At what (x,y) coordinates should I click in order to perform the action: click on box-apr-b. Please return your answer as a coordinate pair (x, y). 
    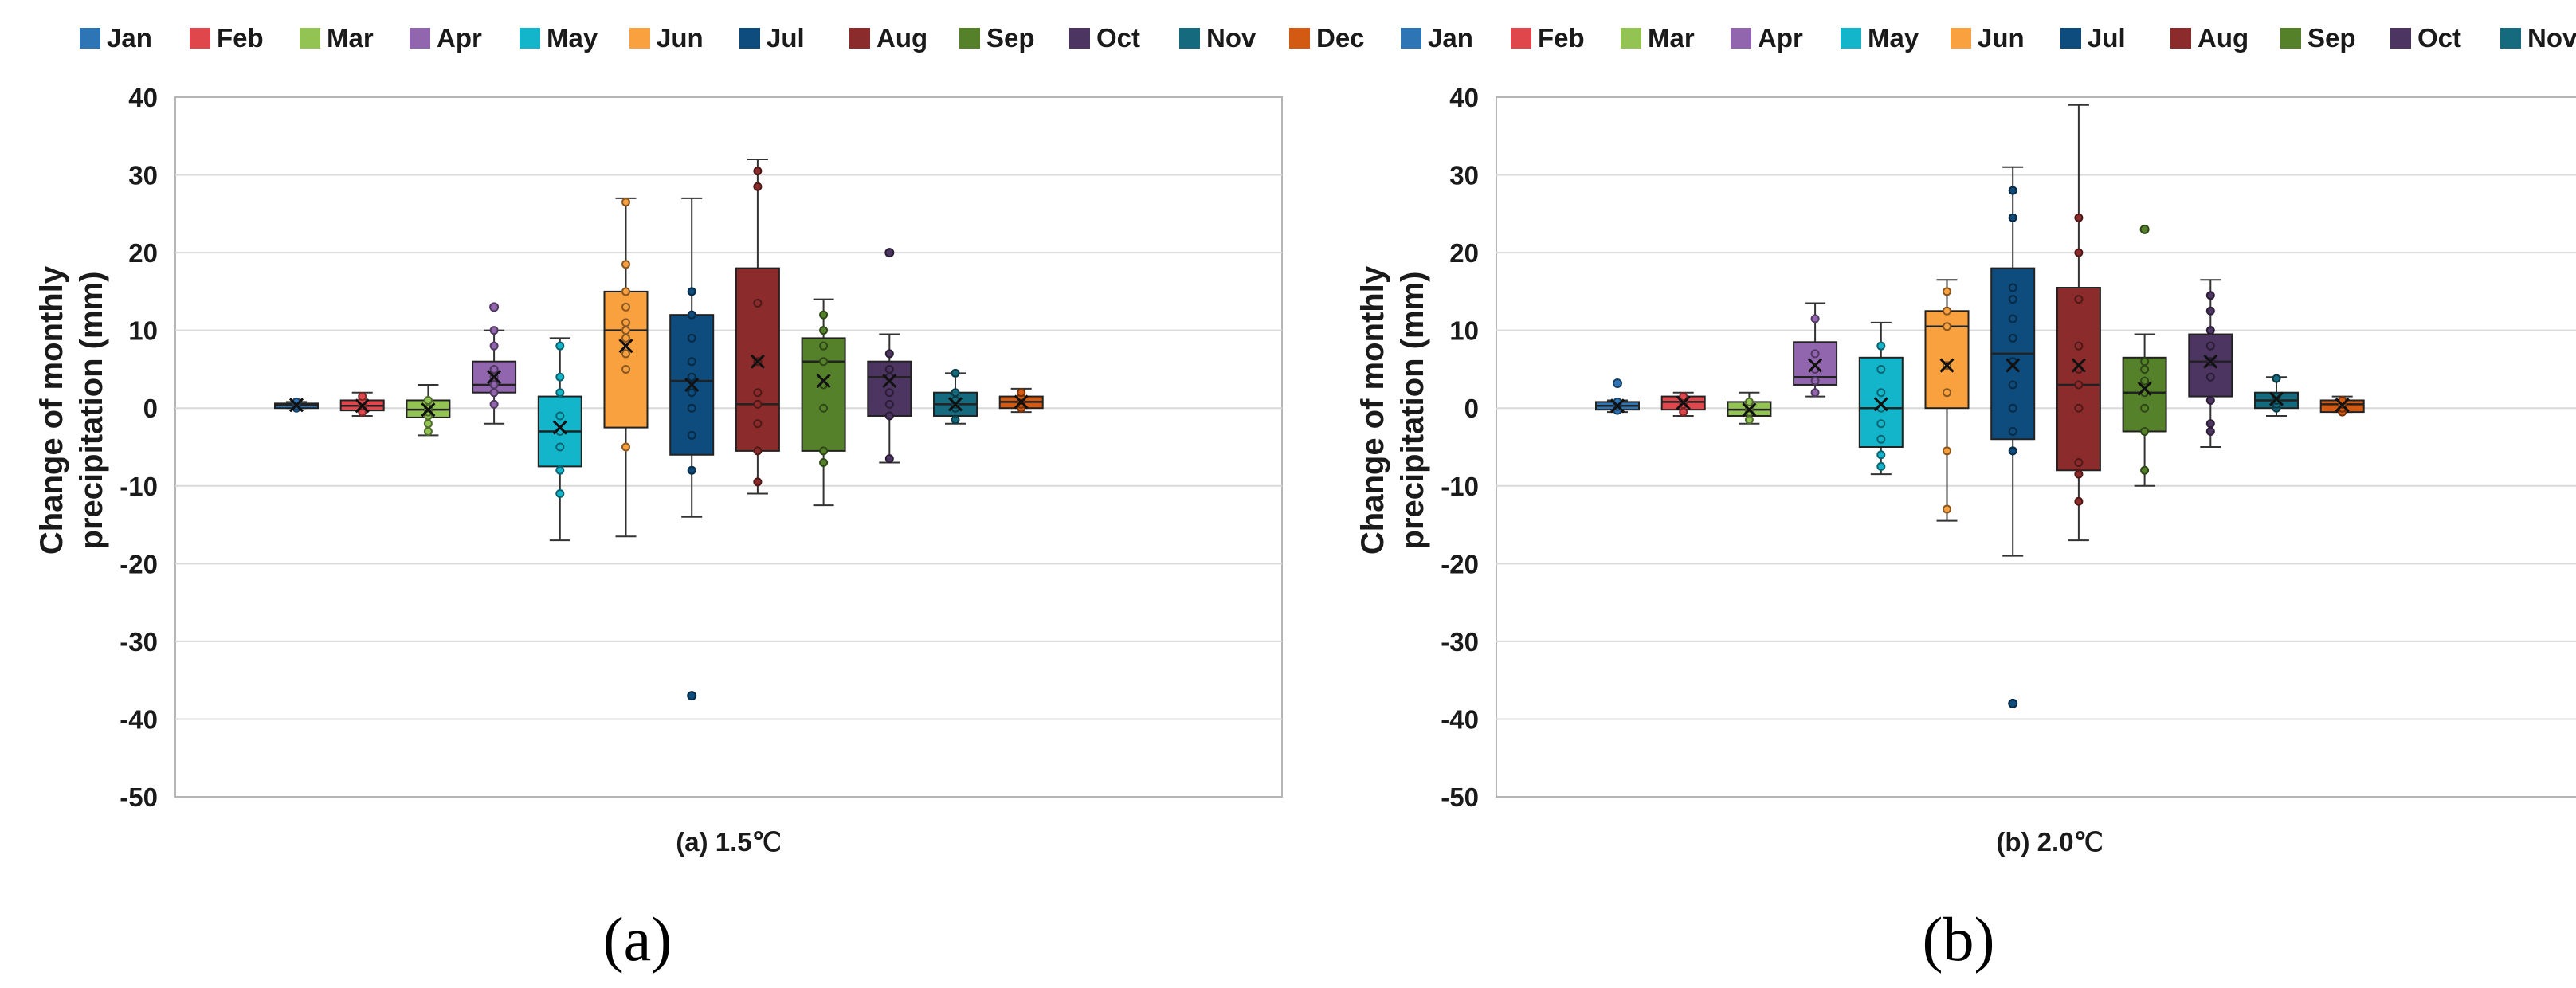
    Looking at the image, I should click on (1816, 350).